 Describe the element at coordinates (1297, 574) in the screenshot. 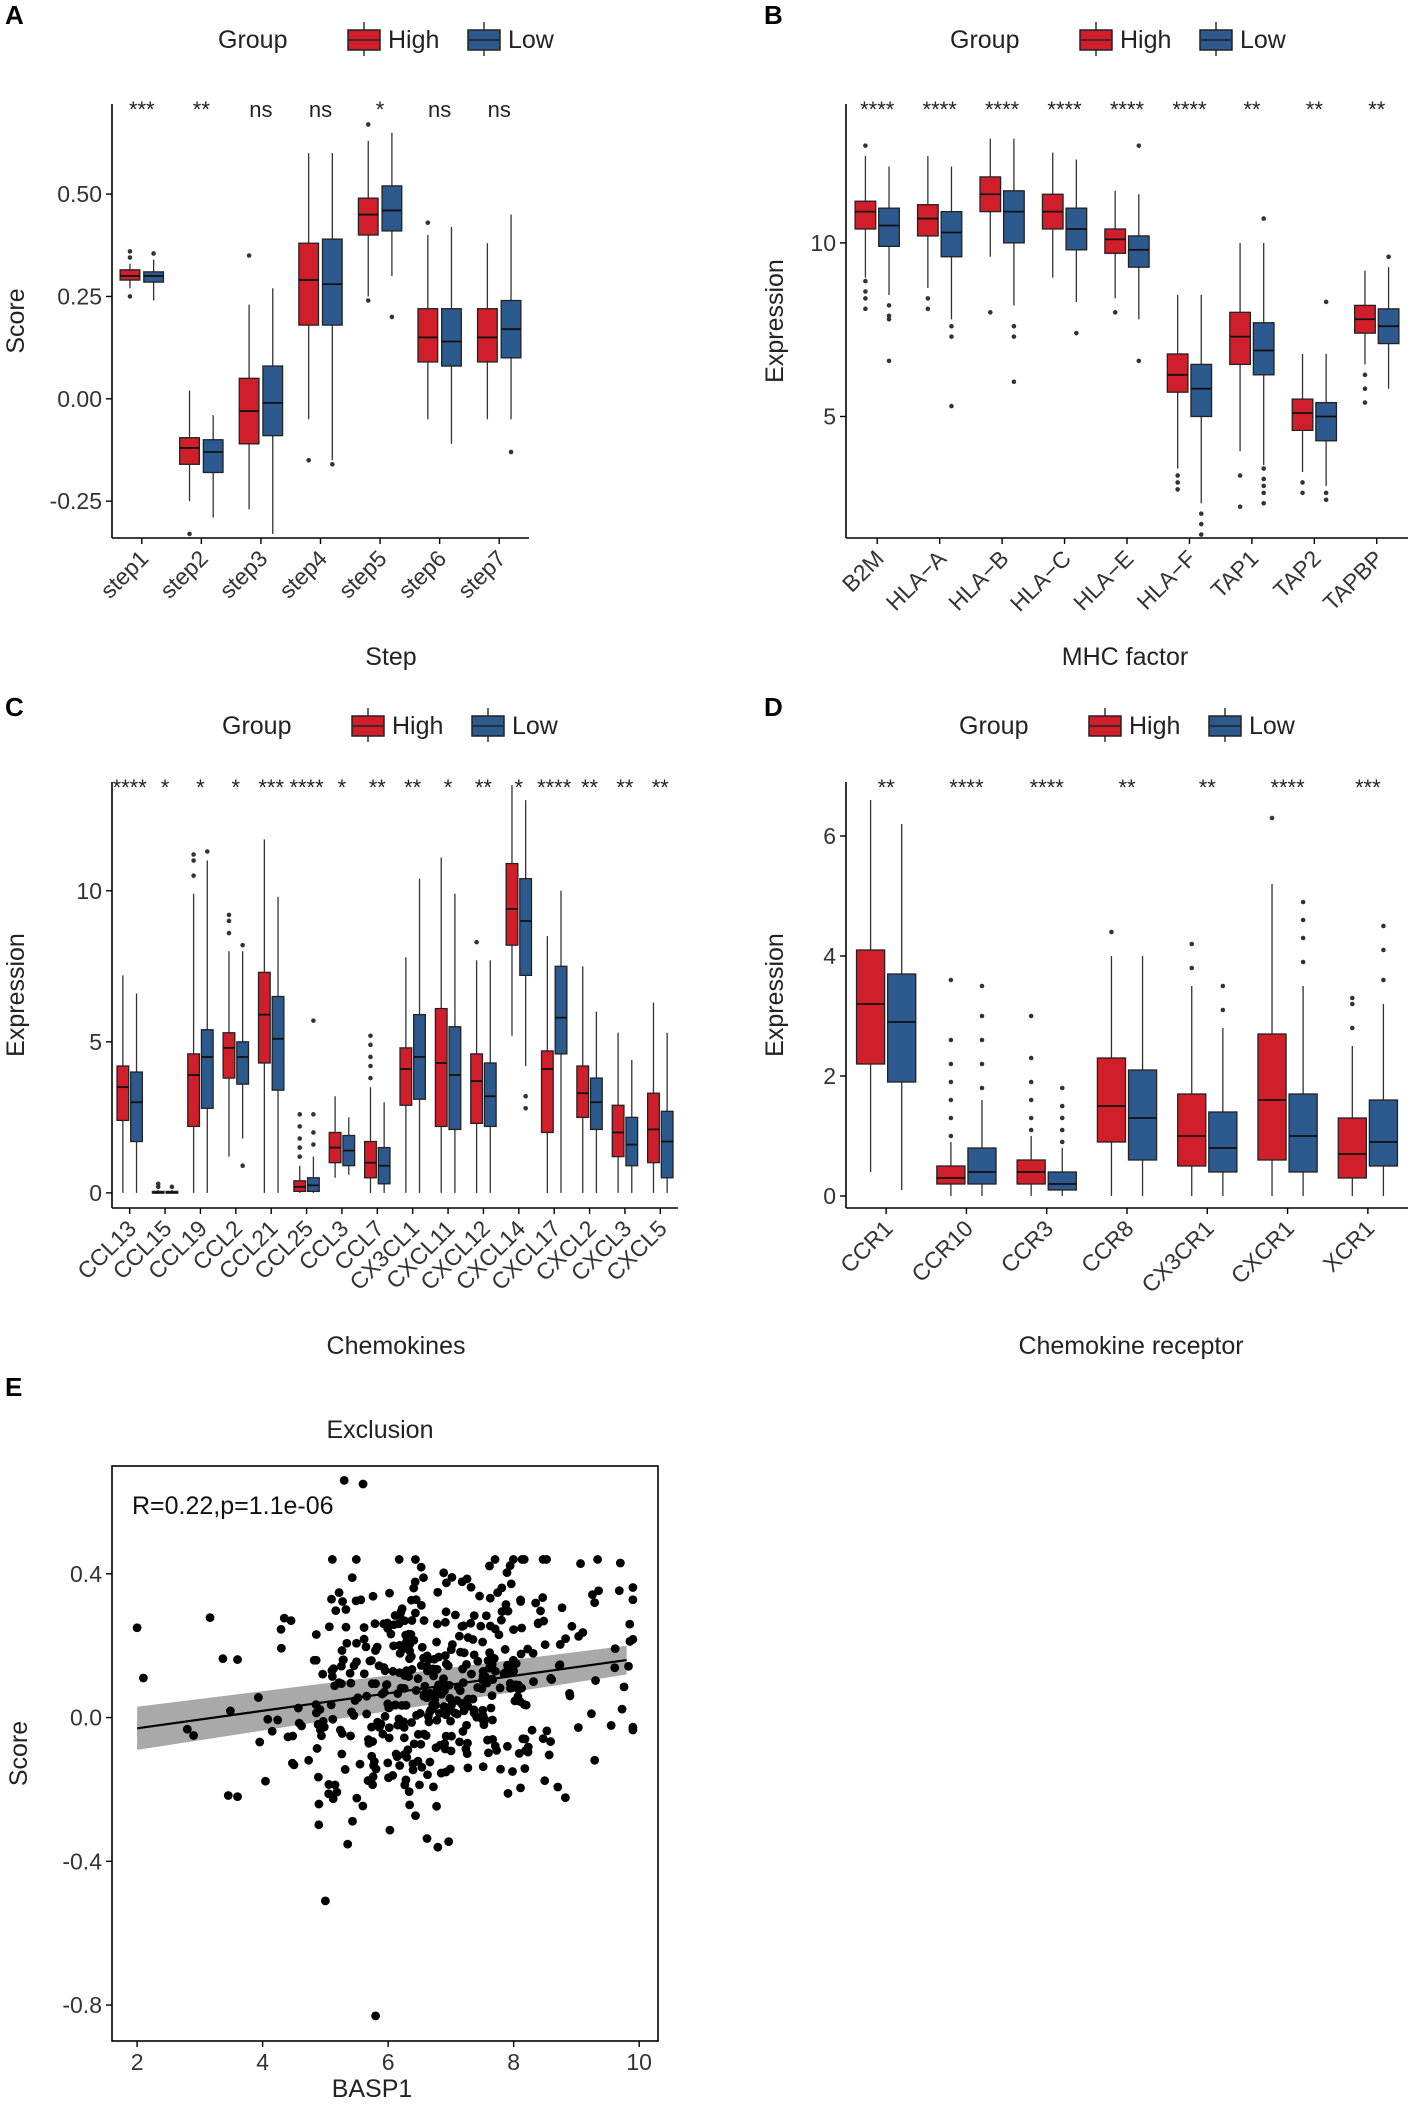

I see `x-tick-label: TAP2` at that location.